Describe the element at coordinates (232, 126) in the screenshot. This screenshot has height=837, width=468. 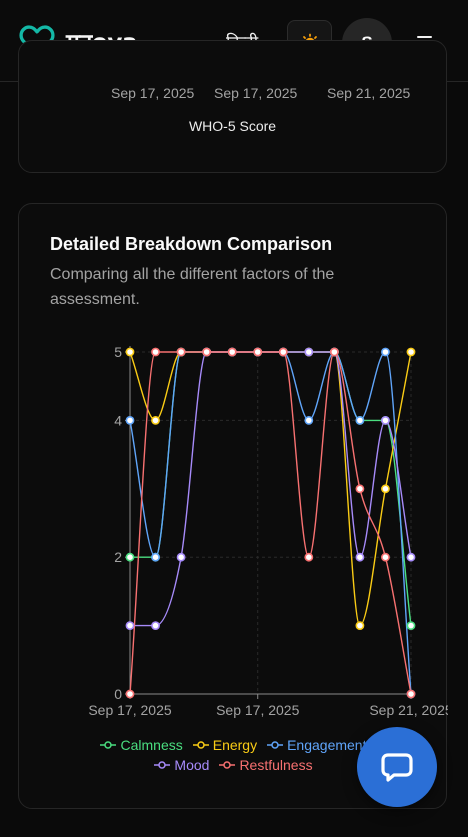
I see `who5-caption: WHO-5 Score` at that location.